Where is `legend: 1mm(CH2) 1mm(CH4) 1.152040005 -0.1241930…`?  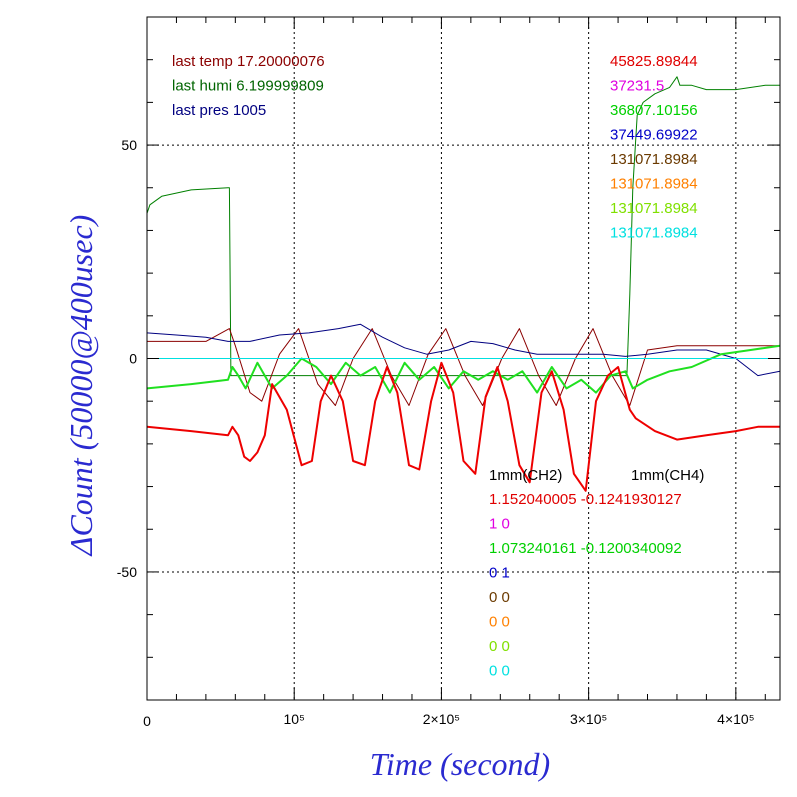 legend: 1mm(CH2) 1mm(CH4) 1.152040005 -0.1241930… is located at coordinates (596, 573).